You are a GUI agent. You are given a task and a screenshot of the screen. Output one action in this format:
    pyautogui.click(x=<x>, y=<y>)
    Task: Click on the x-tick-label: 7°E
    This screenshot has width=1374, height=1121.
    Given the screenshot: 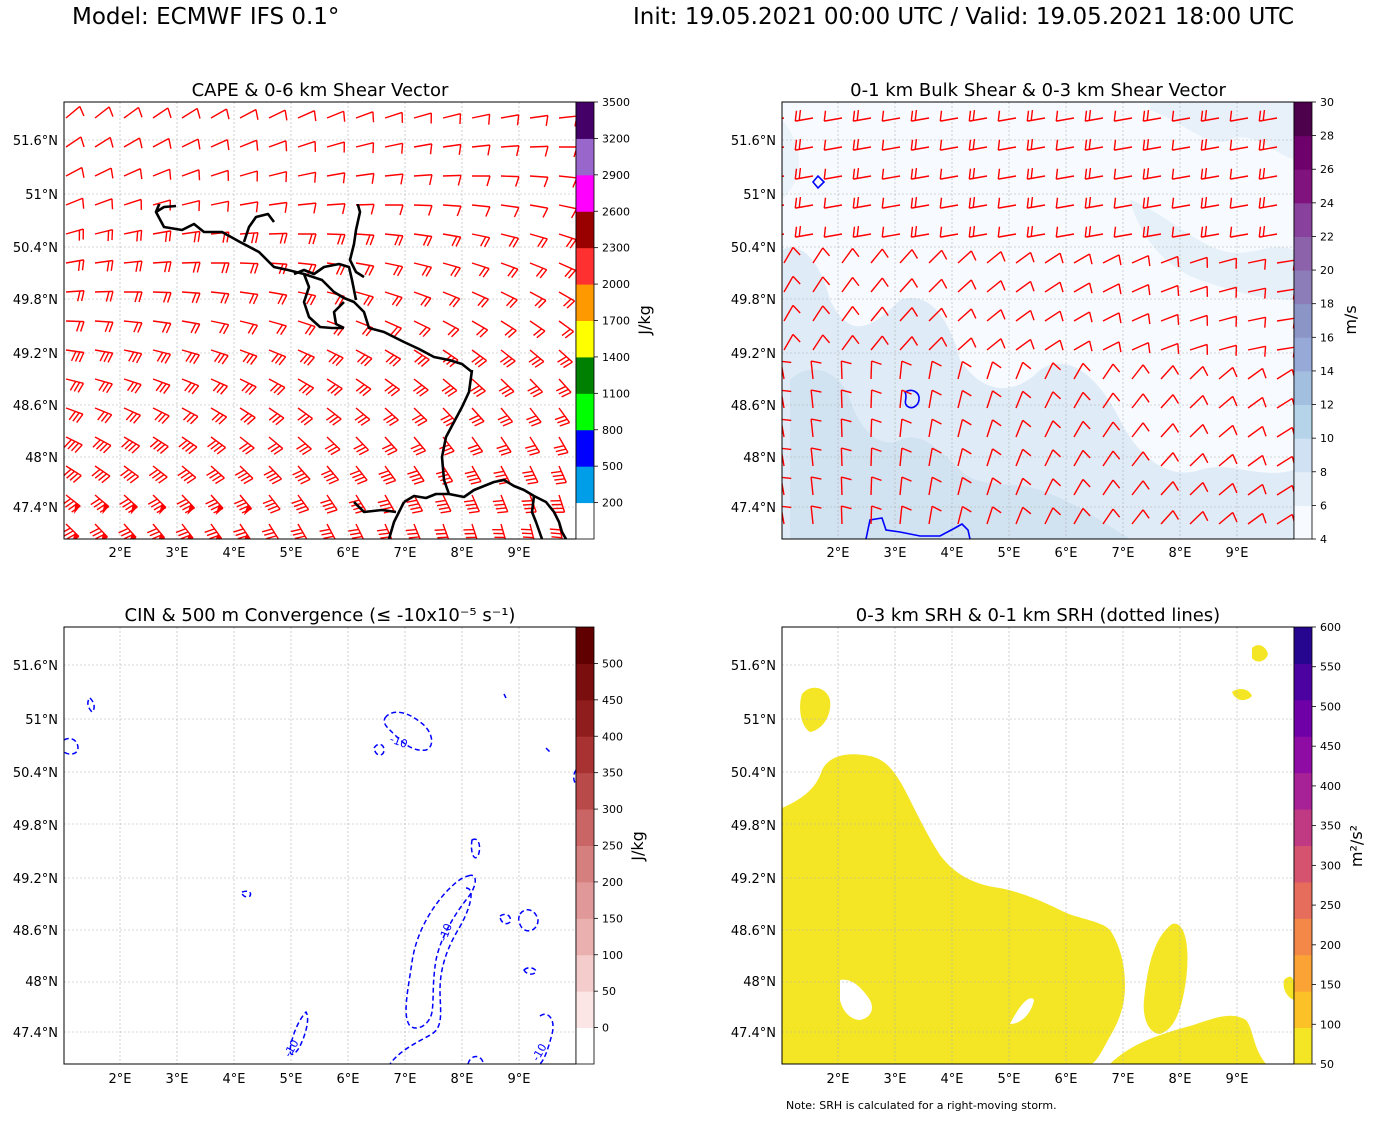 What is the action you would take?
    pyautogui.click(x=405, y=553)
    